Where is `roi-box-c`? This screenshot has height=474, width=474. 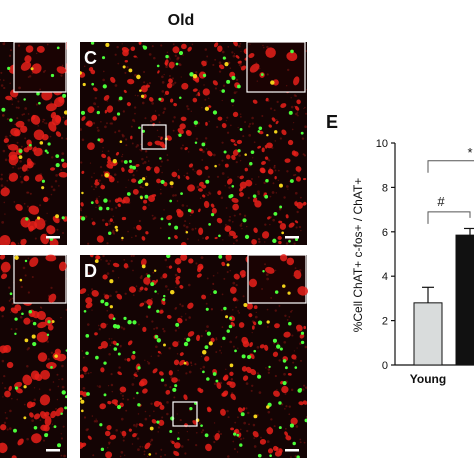
roi-box-c is located at coordinates (154, 137).